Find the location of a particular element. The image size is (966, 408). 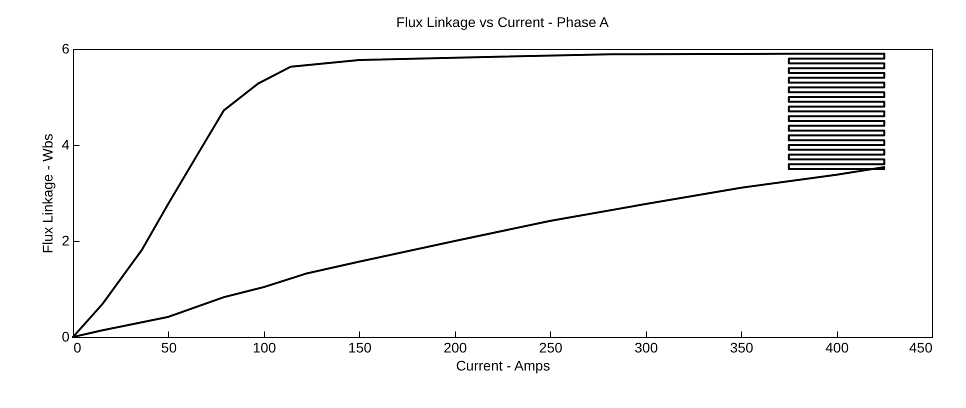

x-tick-label: 100 is located at coordinates (264, 348).